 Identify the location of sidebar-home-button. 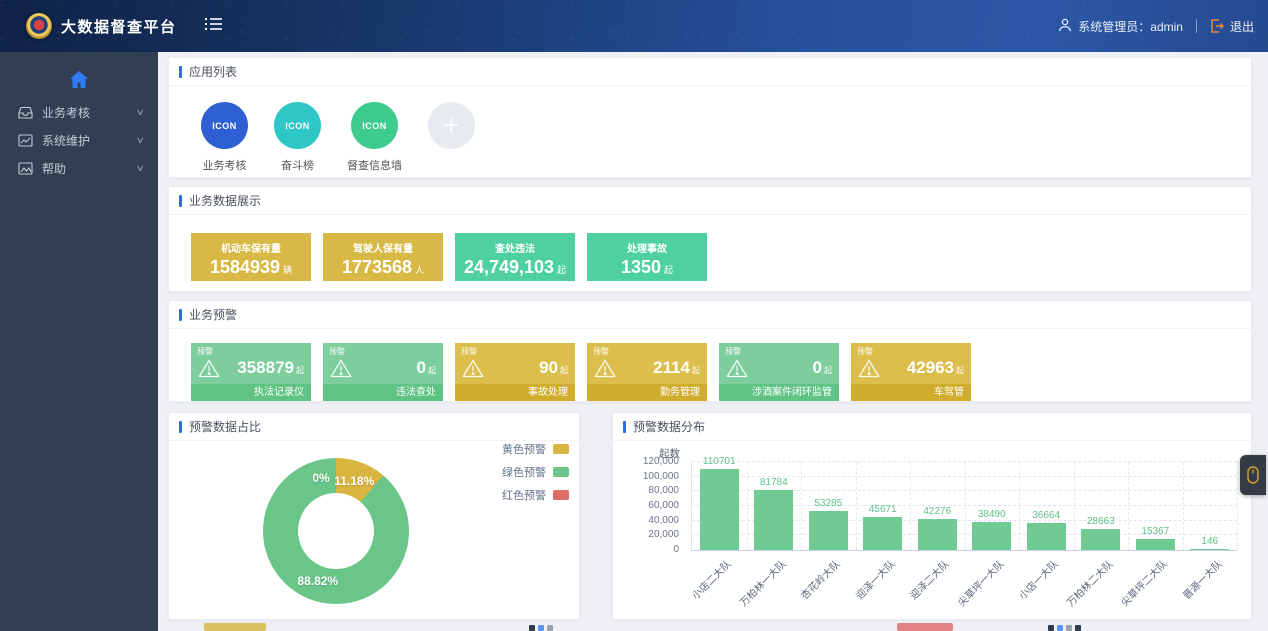
(79, 75).